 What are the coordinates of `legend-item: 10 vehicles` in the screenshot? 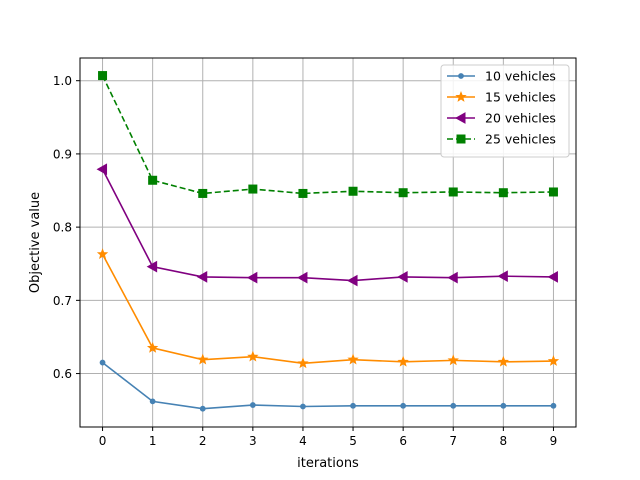 It's located at (501, 76).